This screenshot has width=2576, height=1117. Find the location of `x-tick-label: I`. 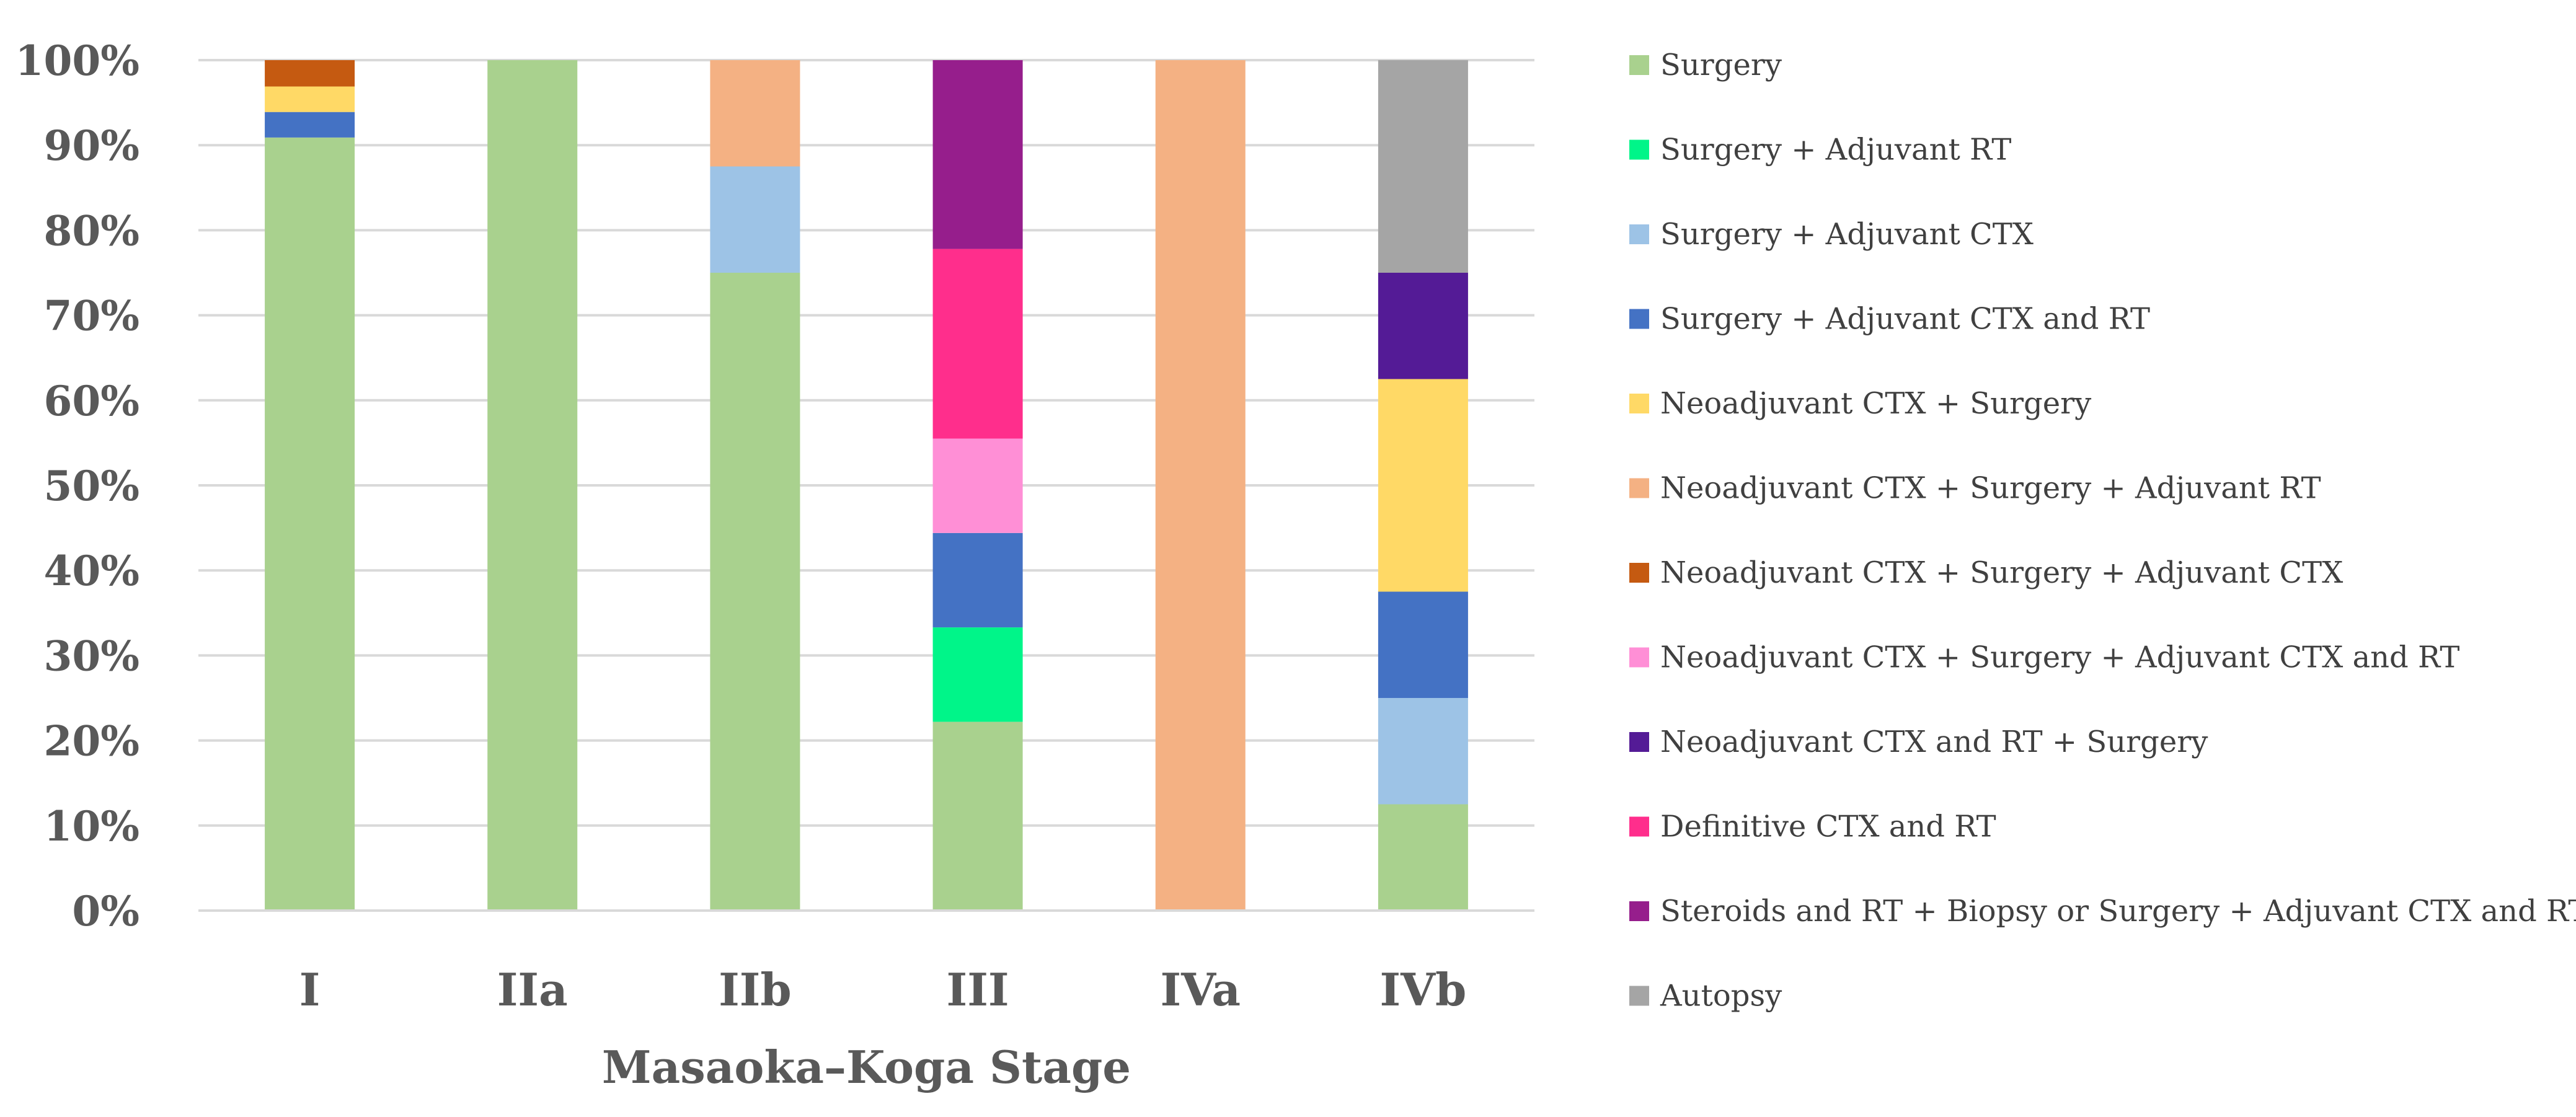

x-tick-label: I is located at coordinates (310, 990).